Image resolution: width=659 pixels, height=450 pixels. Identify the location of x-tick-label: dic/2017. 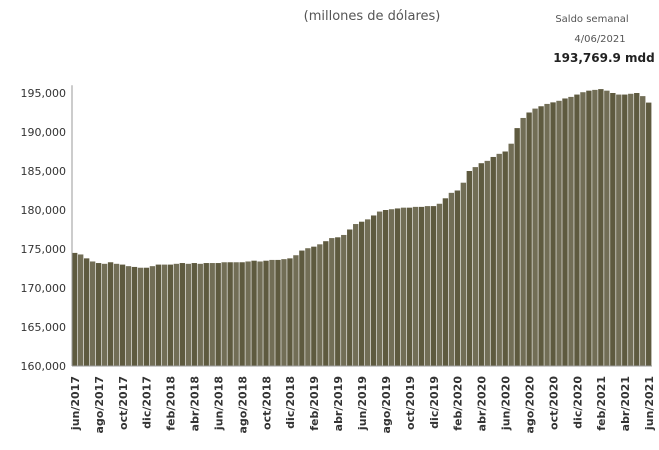
(147, 402).